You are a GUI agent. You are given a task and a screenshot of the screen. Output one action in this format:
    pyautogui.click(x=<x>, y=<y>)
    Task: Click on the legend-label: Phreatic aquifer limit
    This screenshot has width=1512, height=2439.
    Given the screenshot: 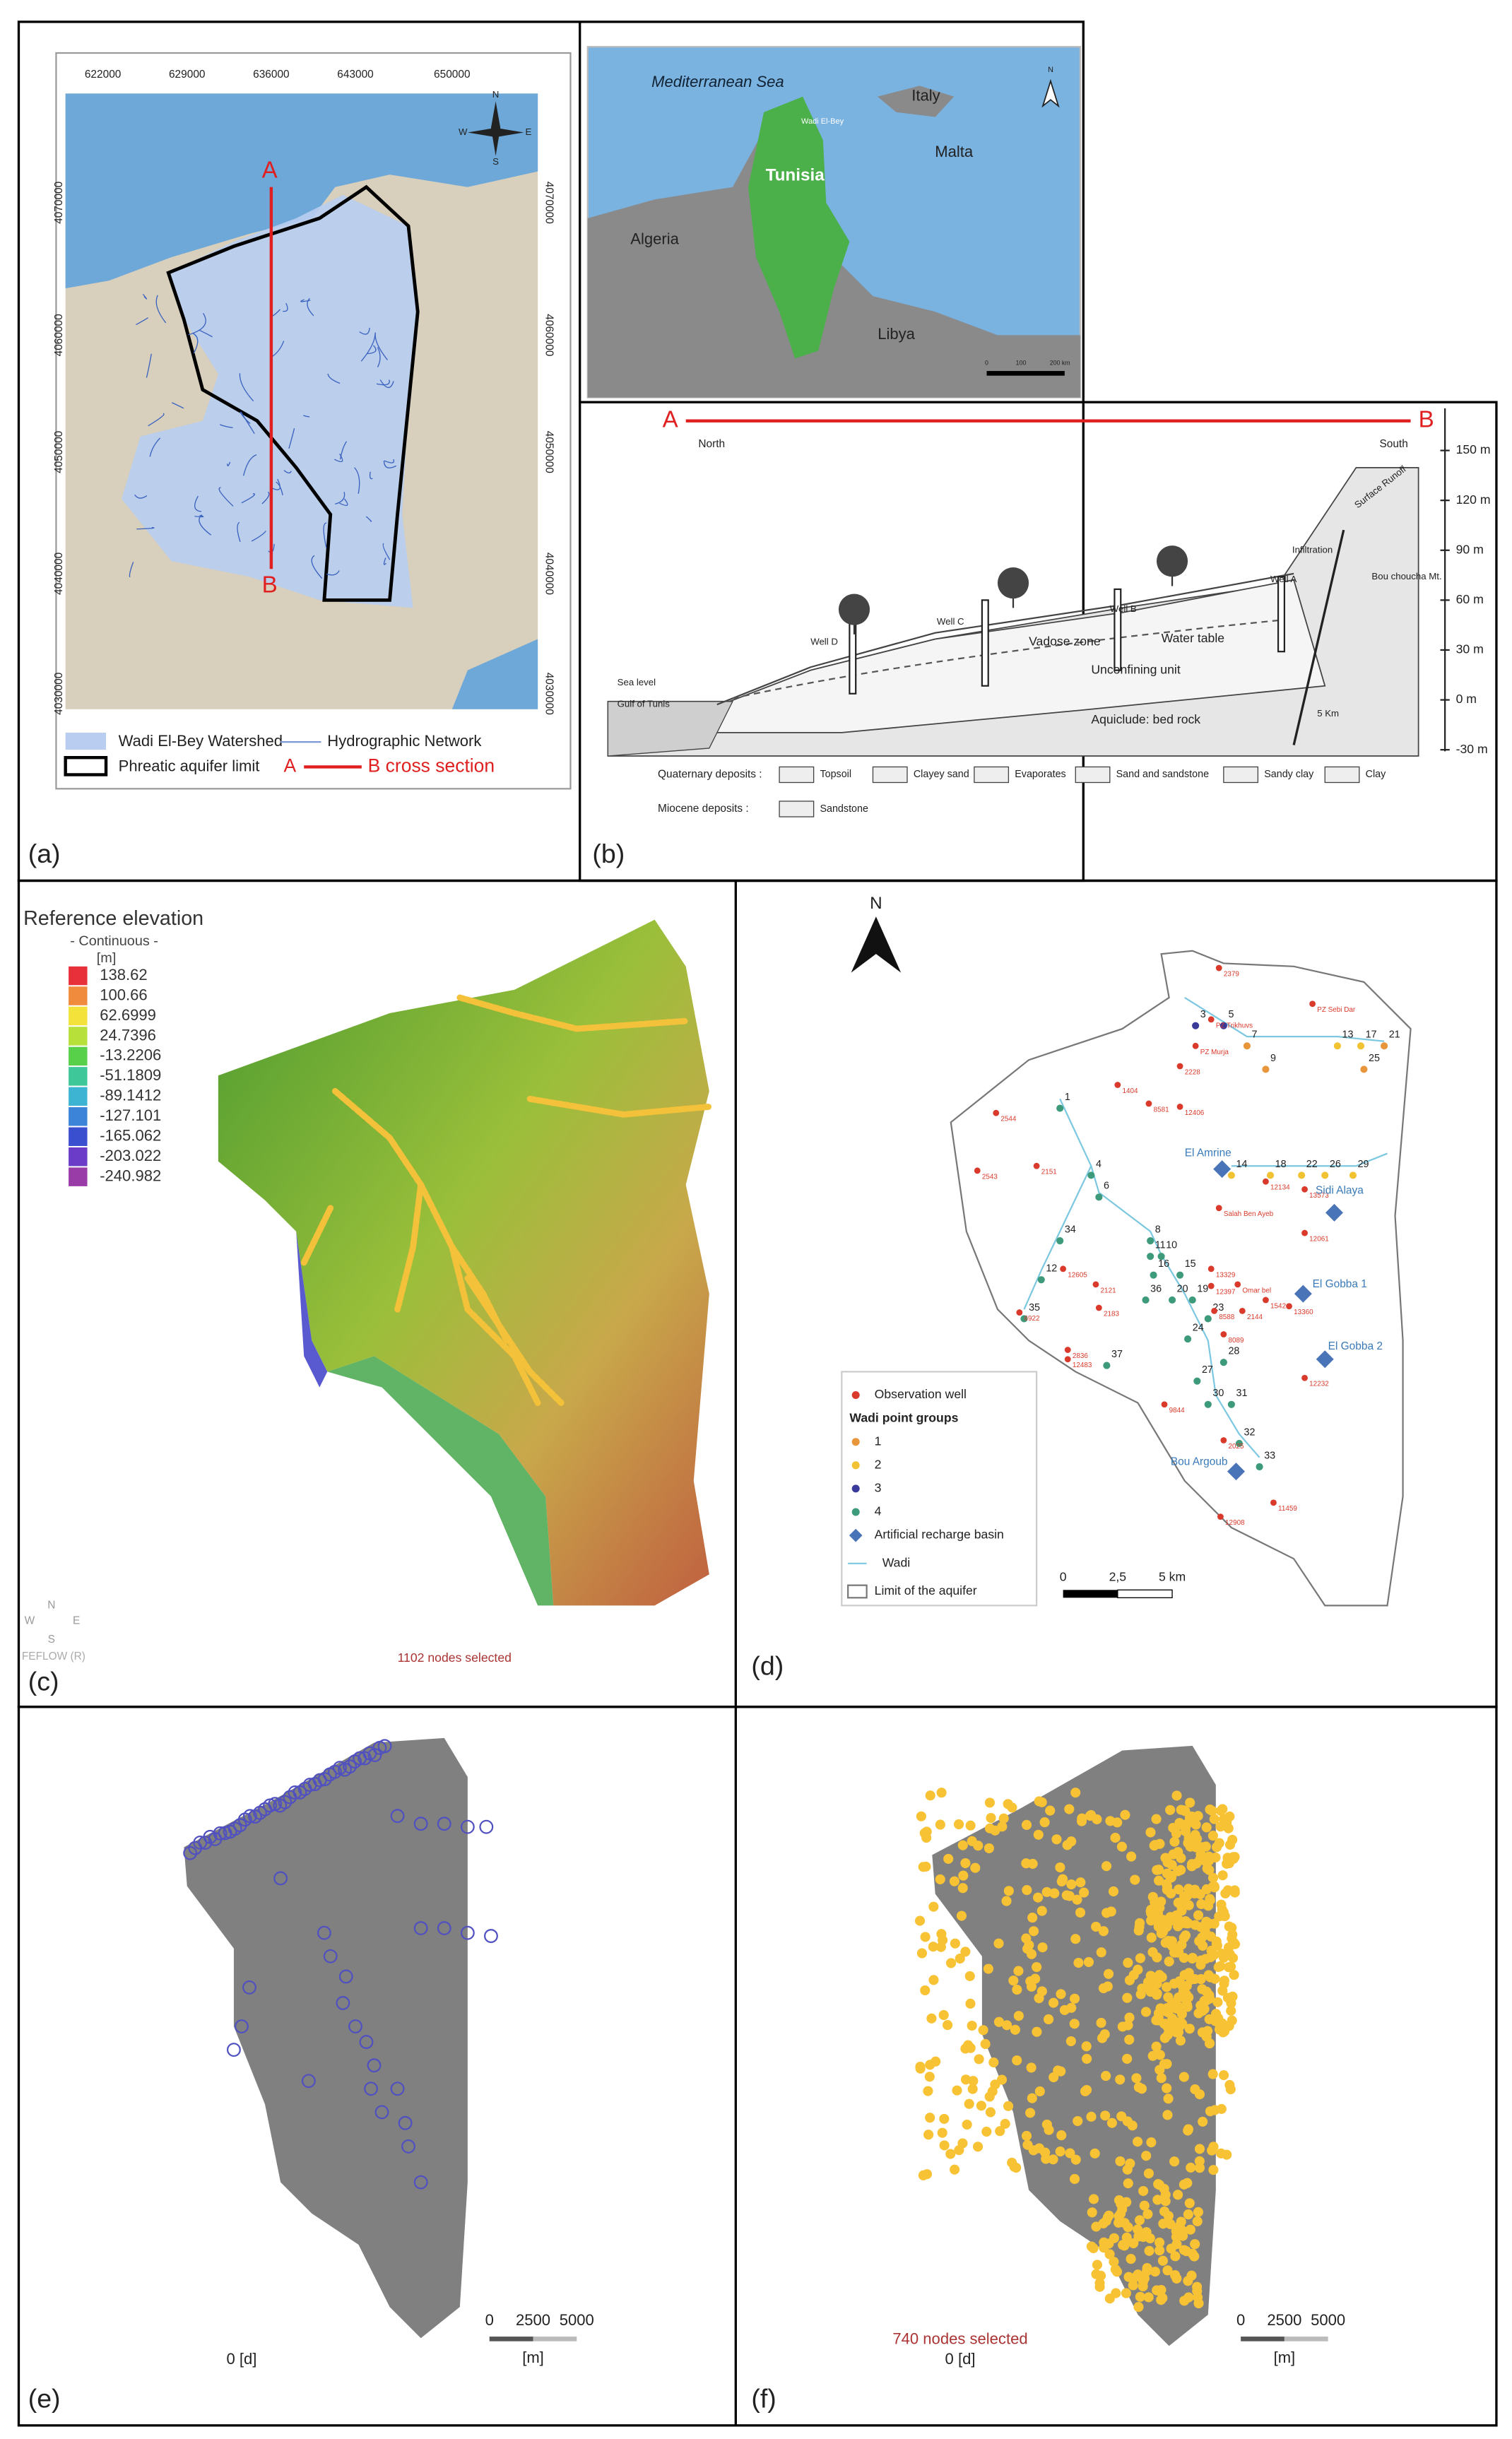 What is the action you would take?
    pyautogui.click(x=189, y=765)
    